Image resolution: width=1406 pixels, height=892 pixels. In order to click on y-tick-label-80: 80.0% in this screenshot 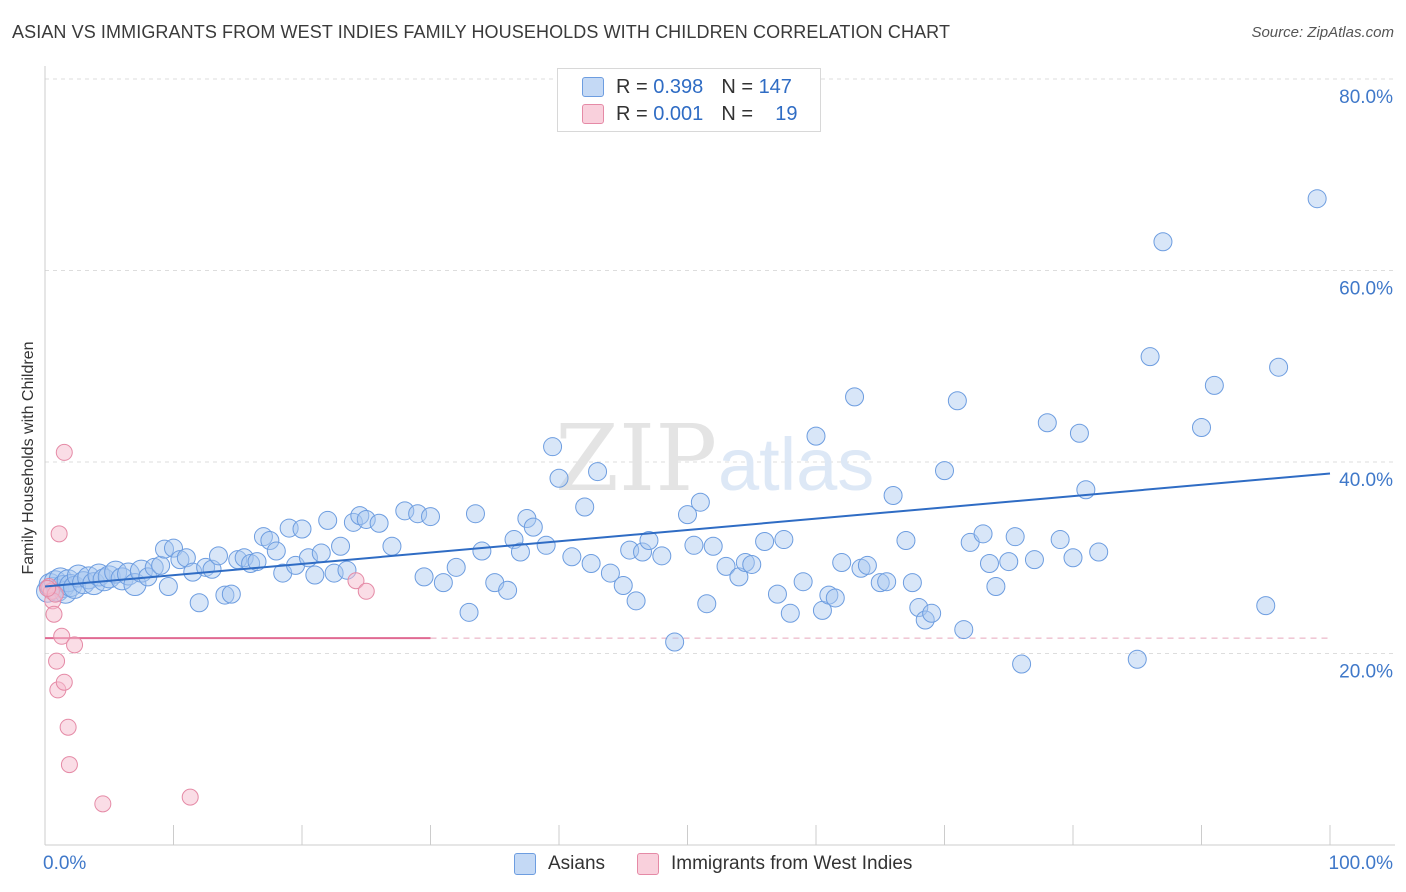, I will do `click(1366, 97)`.